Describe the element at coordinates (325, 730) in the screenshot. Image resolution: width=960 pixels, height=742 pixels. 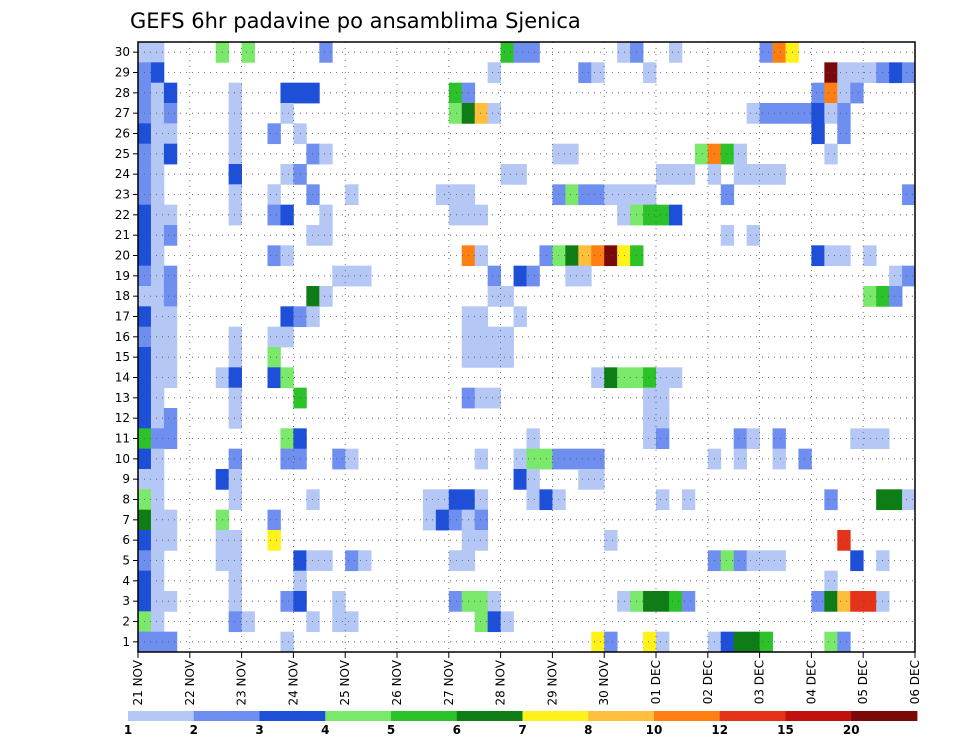
I see `legend-label: 4` at that location.